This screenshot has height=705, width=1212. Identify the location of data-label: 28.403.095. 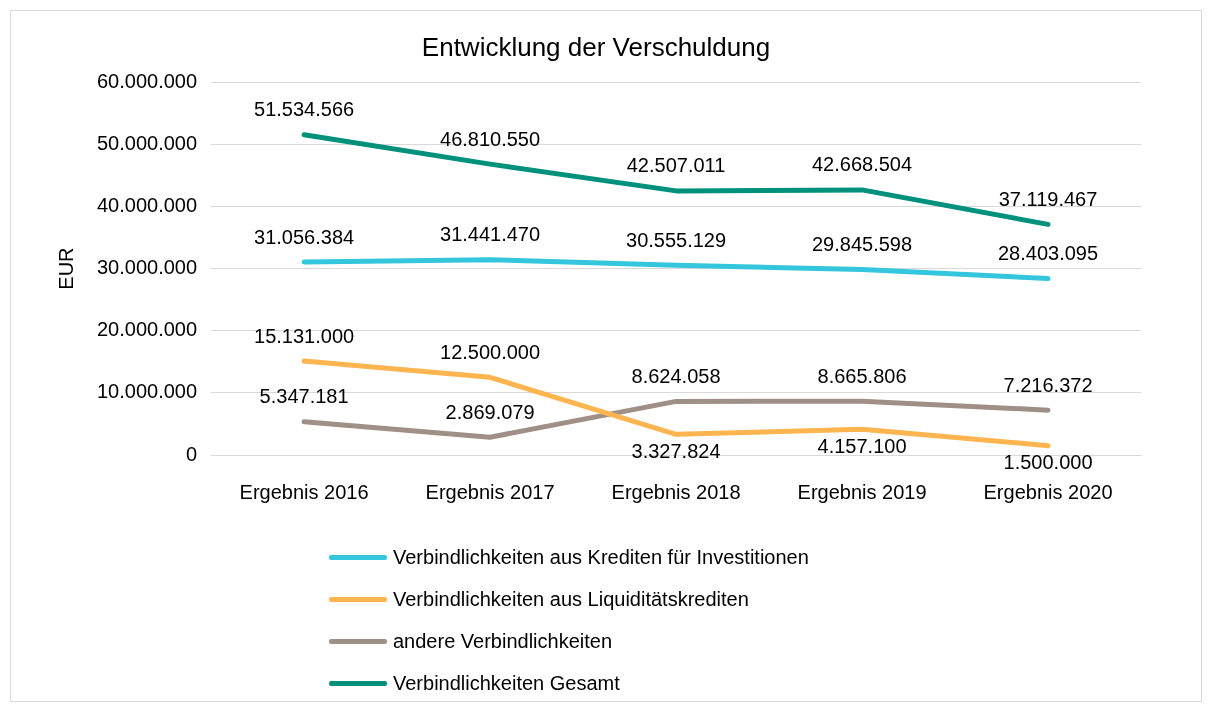
(1048, 253).